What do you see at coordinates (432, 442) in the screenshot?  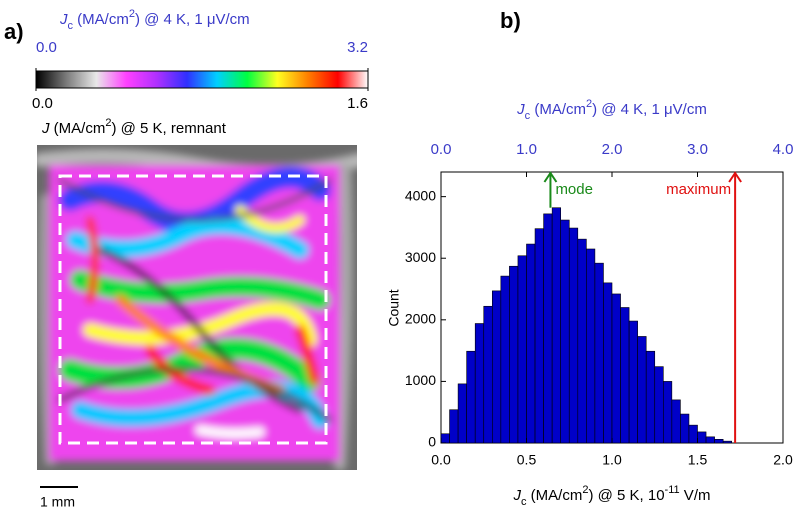 I see `y-tick-label: 0` at bounding box center [432, 442].